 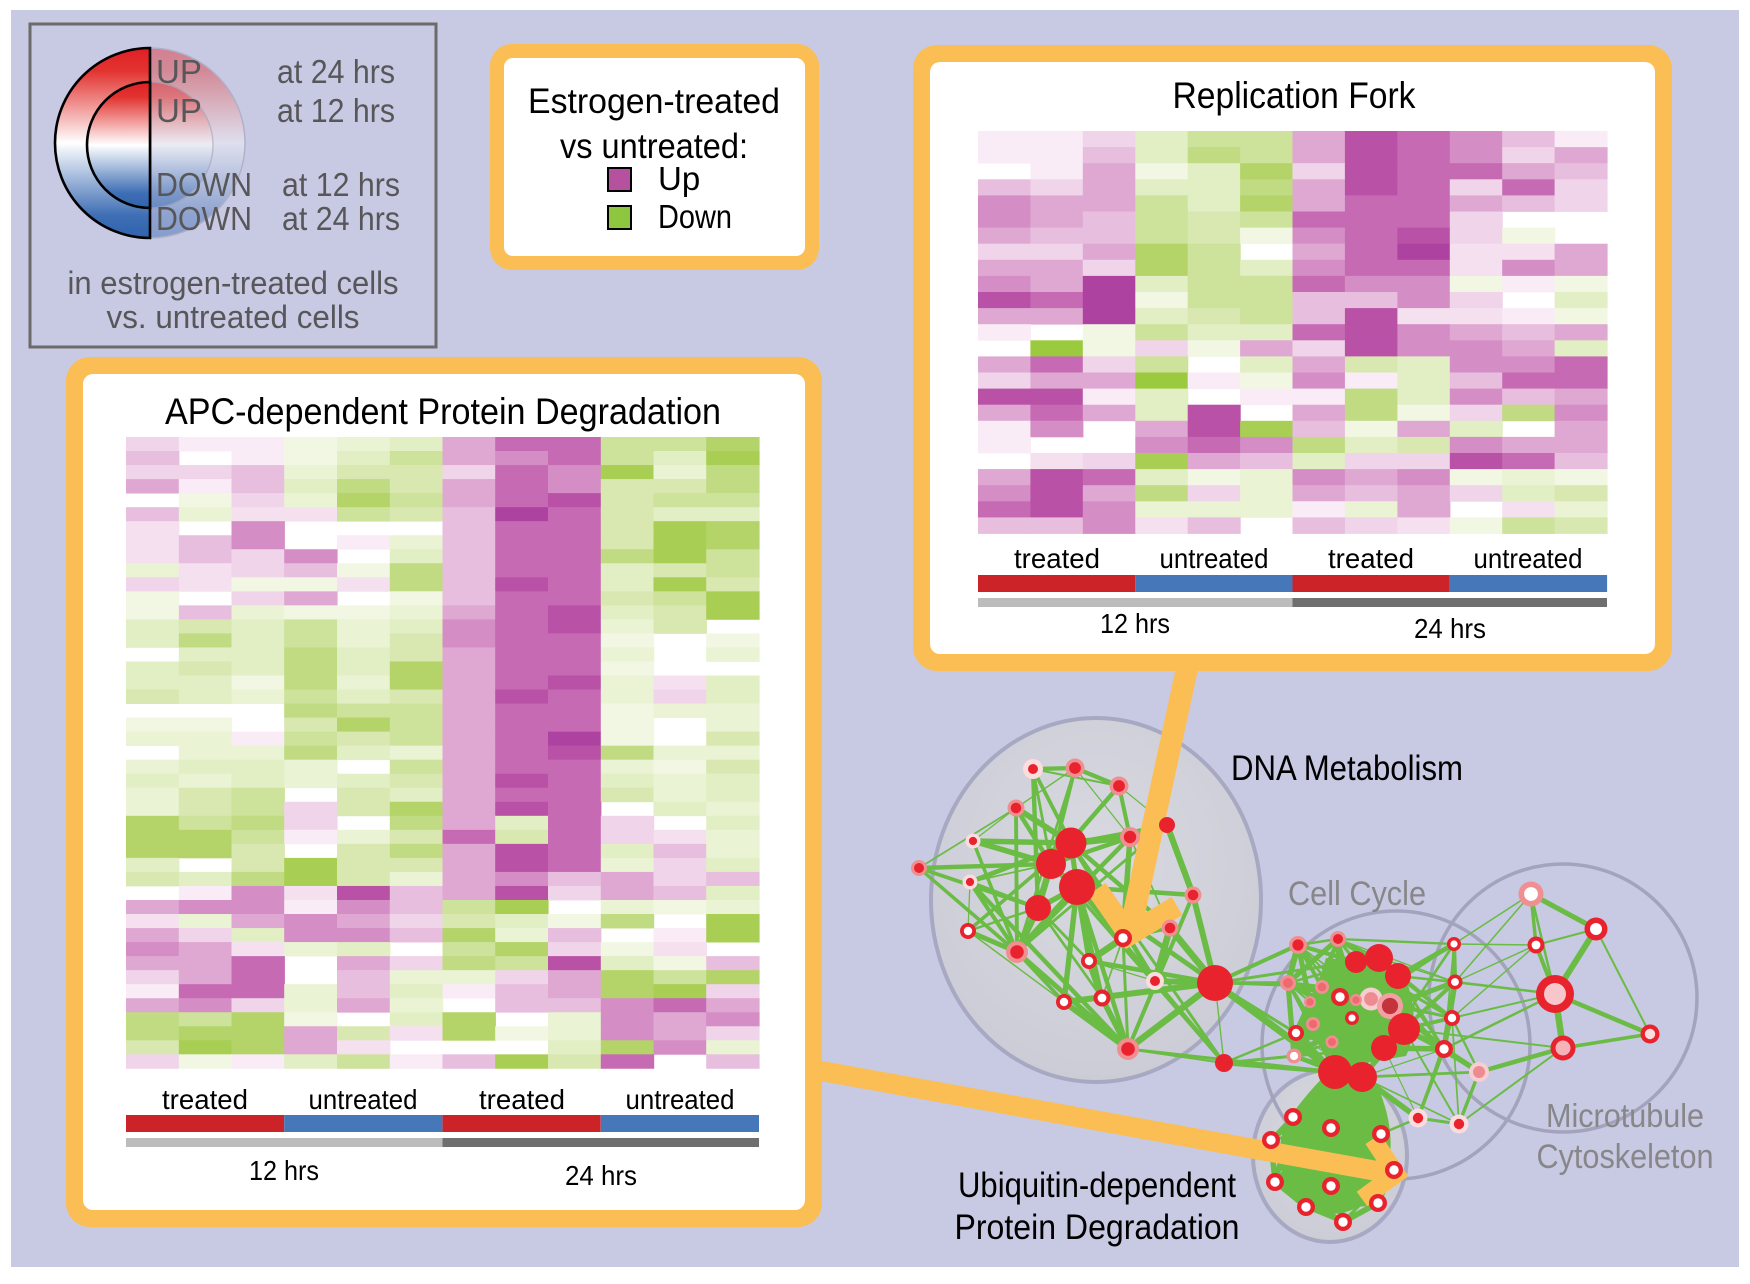 I want to click on svg-text: Up, so click(x=679, y=178).